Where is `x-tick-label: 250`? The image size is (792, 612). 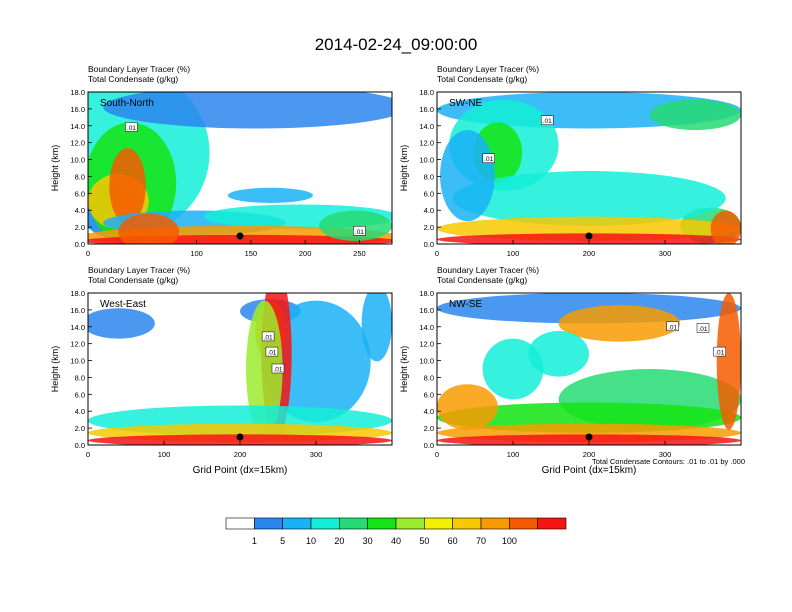 x-tick-label: 250 is located at coordinates (359, 253).